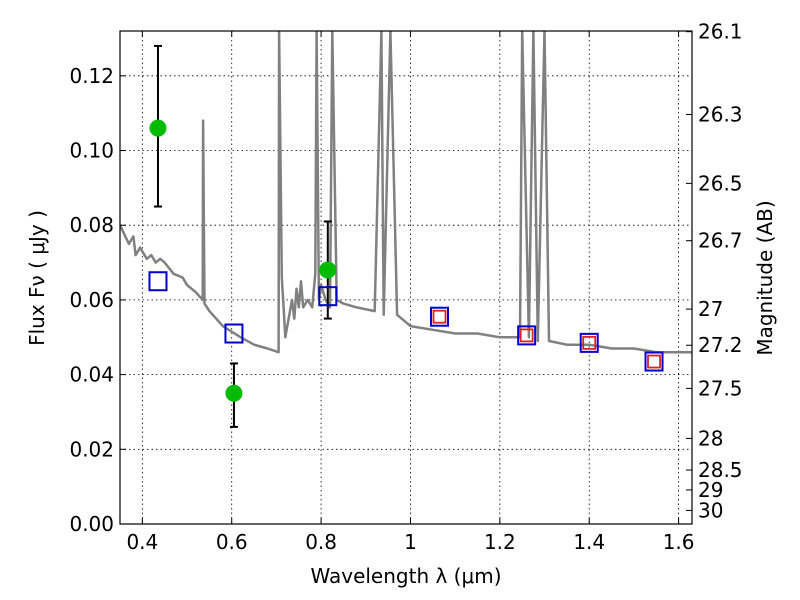 The width and height of the screenshot is (800, 600). Describe the element at coordinates (679, 542) in the screenshot. I see `x-tick-label: 1.6` at that location.